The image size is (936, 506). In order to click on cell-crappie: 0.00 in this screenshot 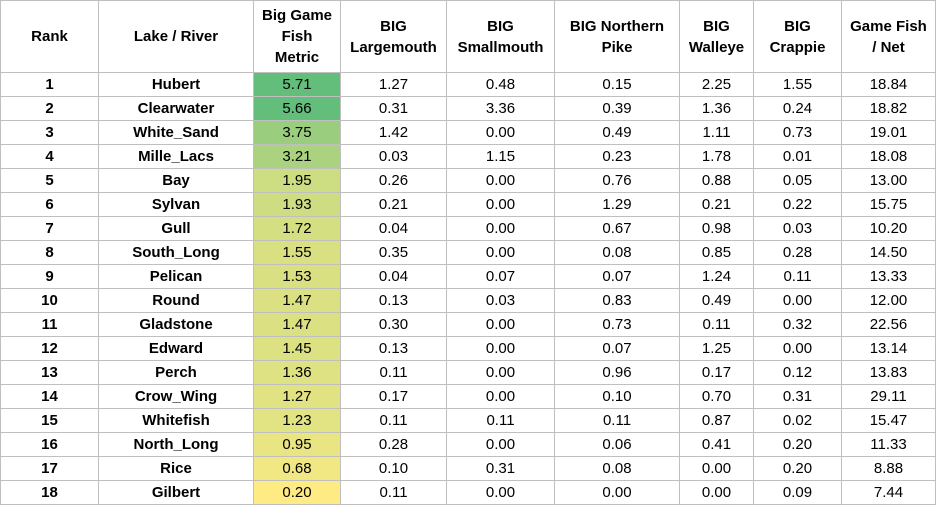, I will do `click(797, 300)`.